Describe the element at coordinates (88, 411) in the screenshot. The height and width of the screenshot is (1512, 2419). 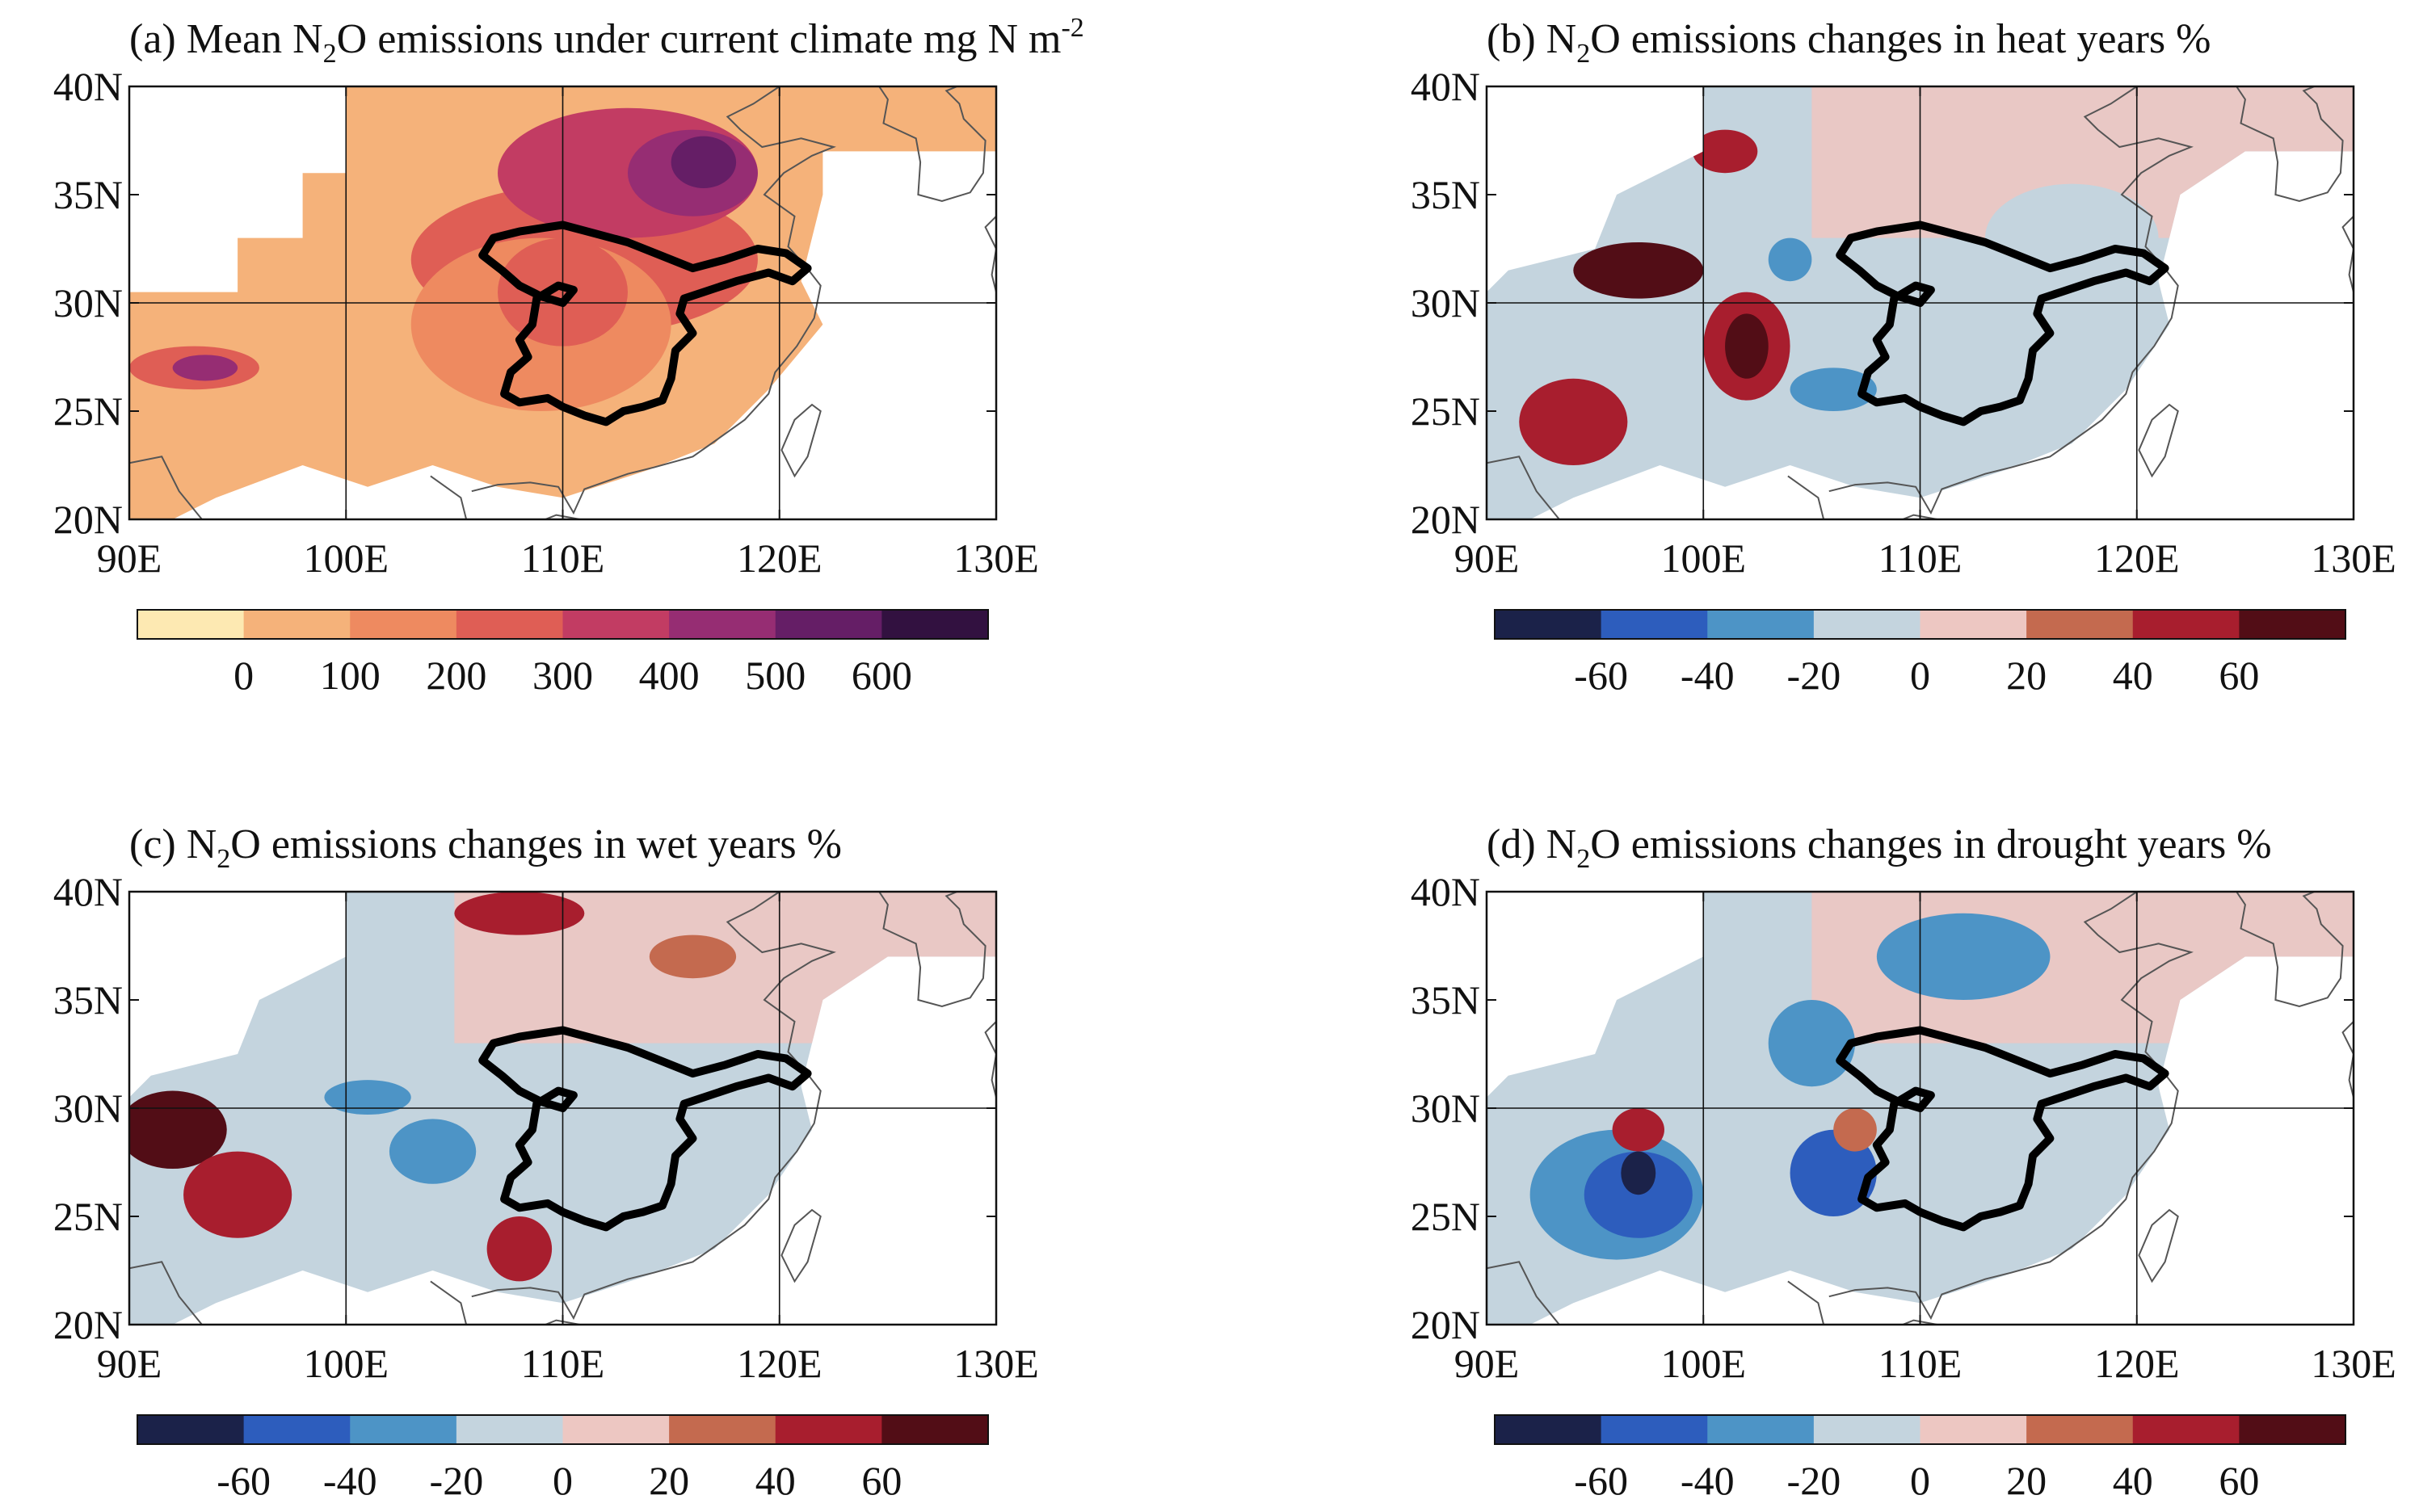
I see `y-tick-label: 25N` at that location.